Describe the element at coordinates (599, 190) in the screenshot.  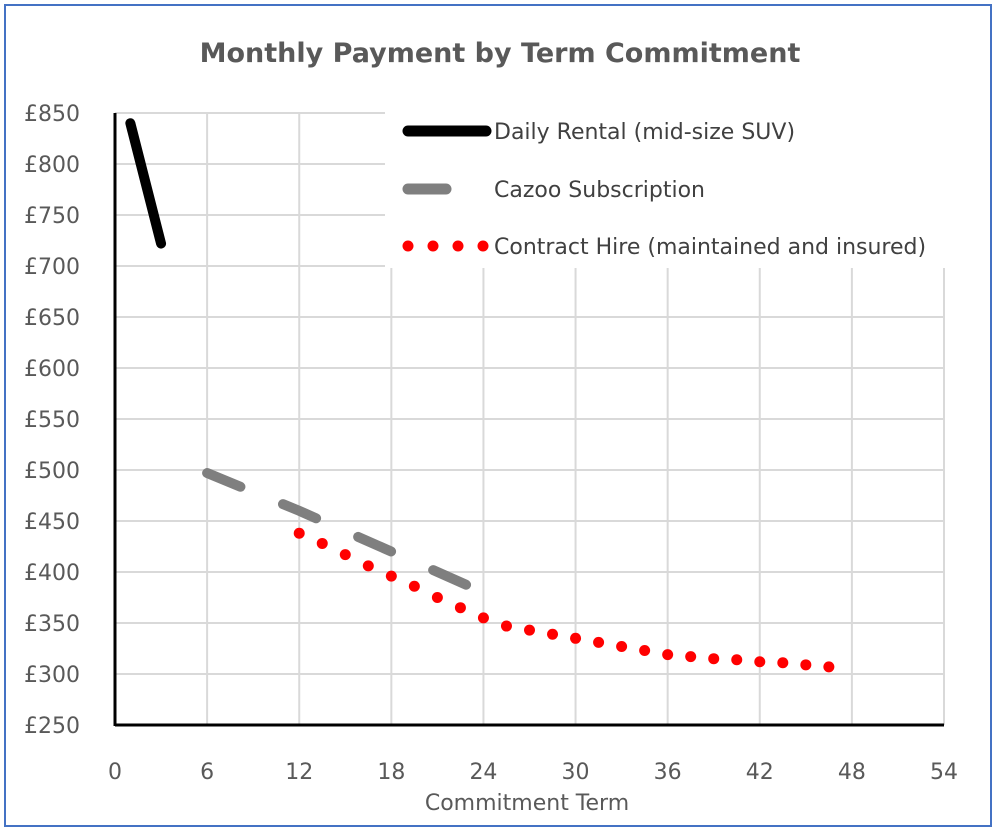
I see `legend-label: Cazoo Subscription` at that location.